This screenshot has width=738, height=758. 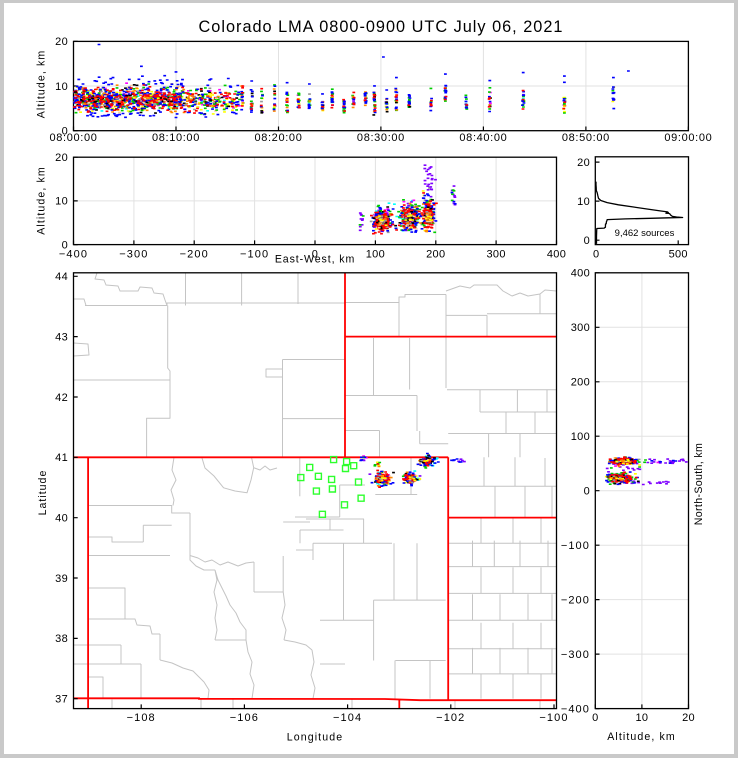 I want to click on svg-text: 9,462 sources, so click(x=645, y=233).